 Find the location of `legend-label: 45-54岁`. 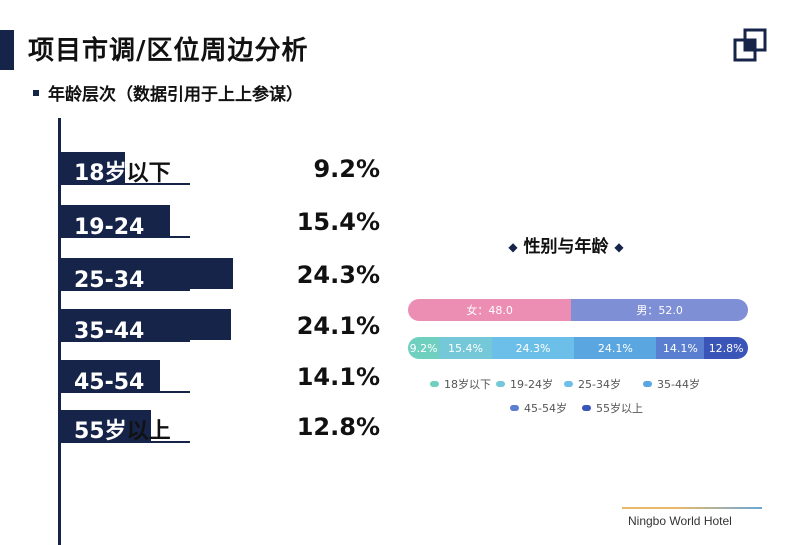

legend-label: 45-54岁 is located at coordinates (545, 408).